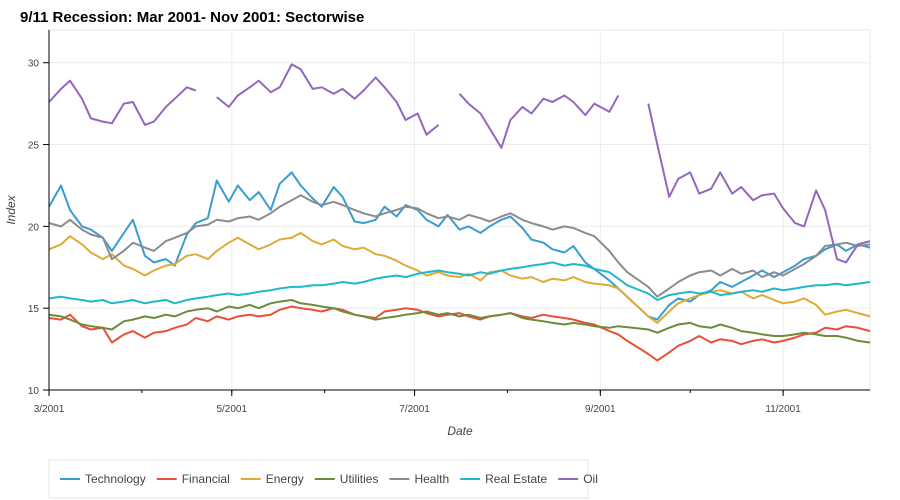 The height and width of the screenshot is (500, 900). What do you see at coordinates (600, 409) in the screenshot?
I see `x-tick-label: 9/2001` at bounding box center [600, 409].